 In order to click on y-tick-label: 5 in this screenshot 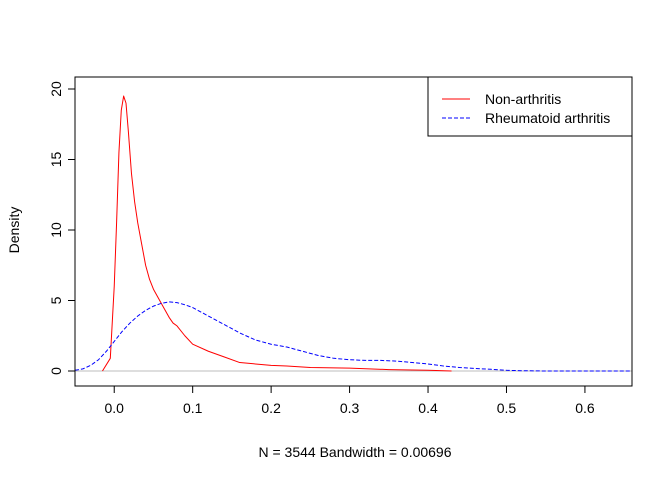, I will do `click(56, 300)`.